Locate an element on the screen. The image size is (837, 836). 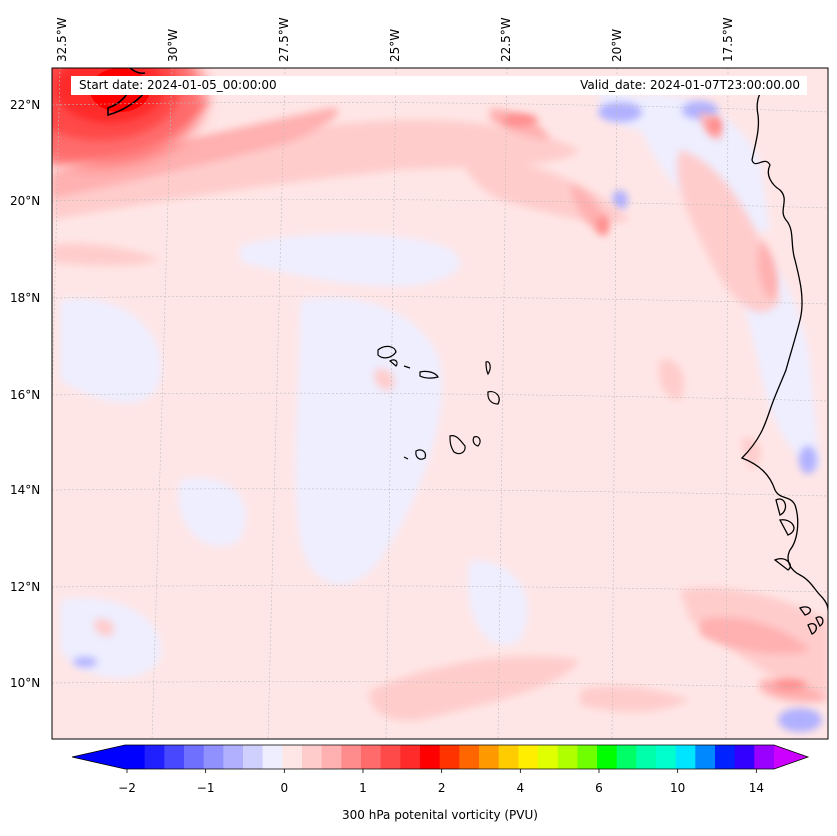
lon-label-20w: 20°W is located at coordinates (617, 45).